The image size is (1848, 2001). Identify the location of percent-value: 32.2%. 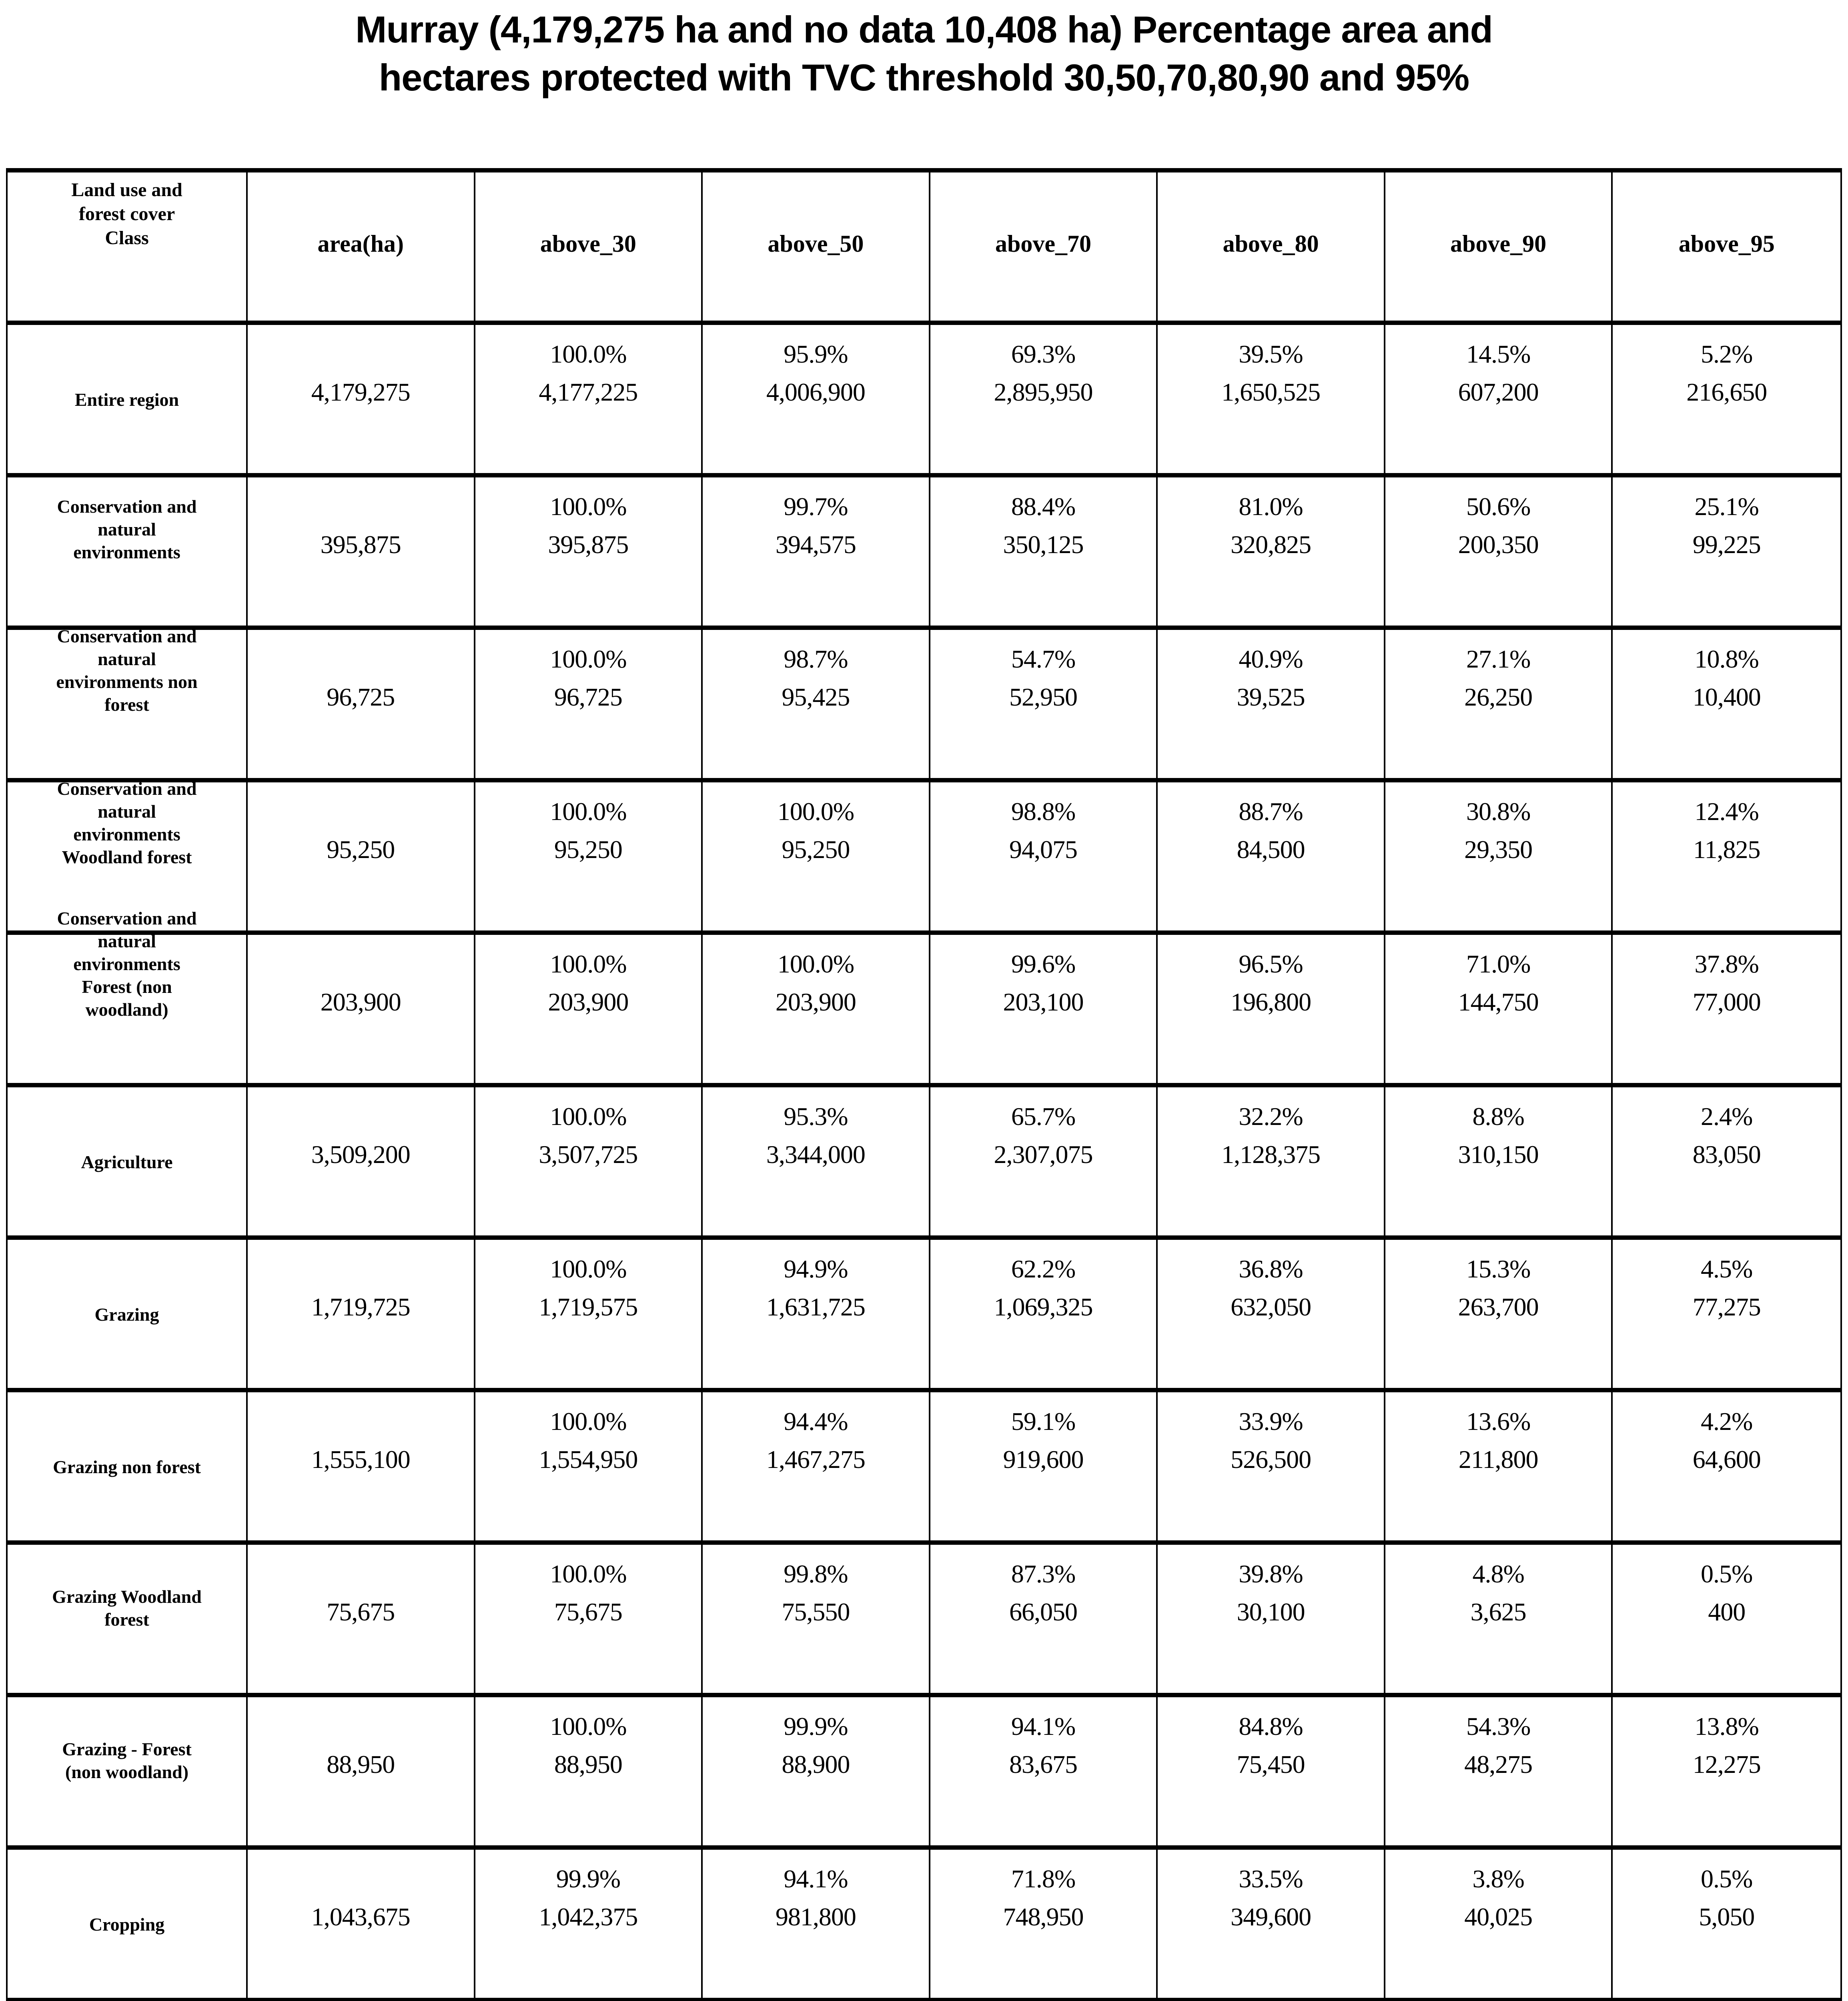
(1271, 1116).